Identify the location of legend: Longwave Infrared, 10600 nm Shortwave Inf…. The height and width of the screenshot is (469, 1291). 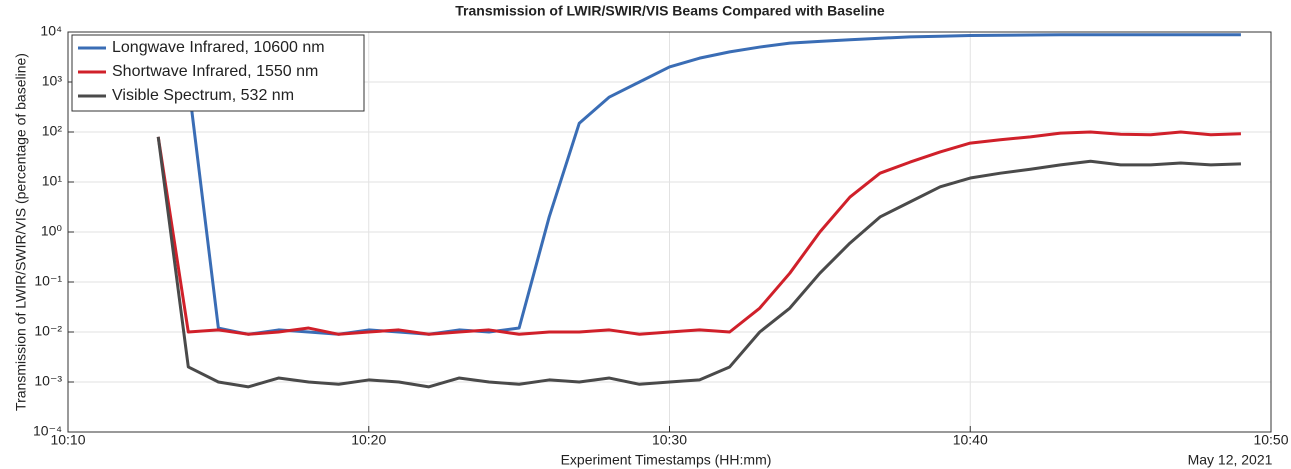
(218, 73).